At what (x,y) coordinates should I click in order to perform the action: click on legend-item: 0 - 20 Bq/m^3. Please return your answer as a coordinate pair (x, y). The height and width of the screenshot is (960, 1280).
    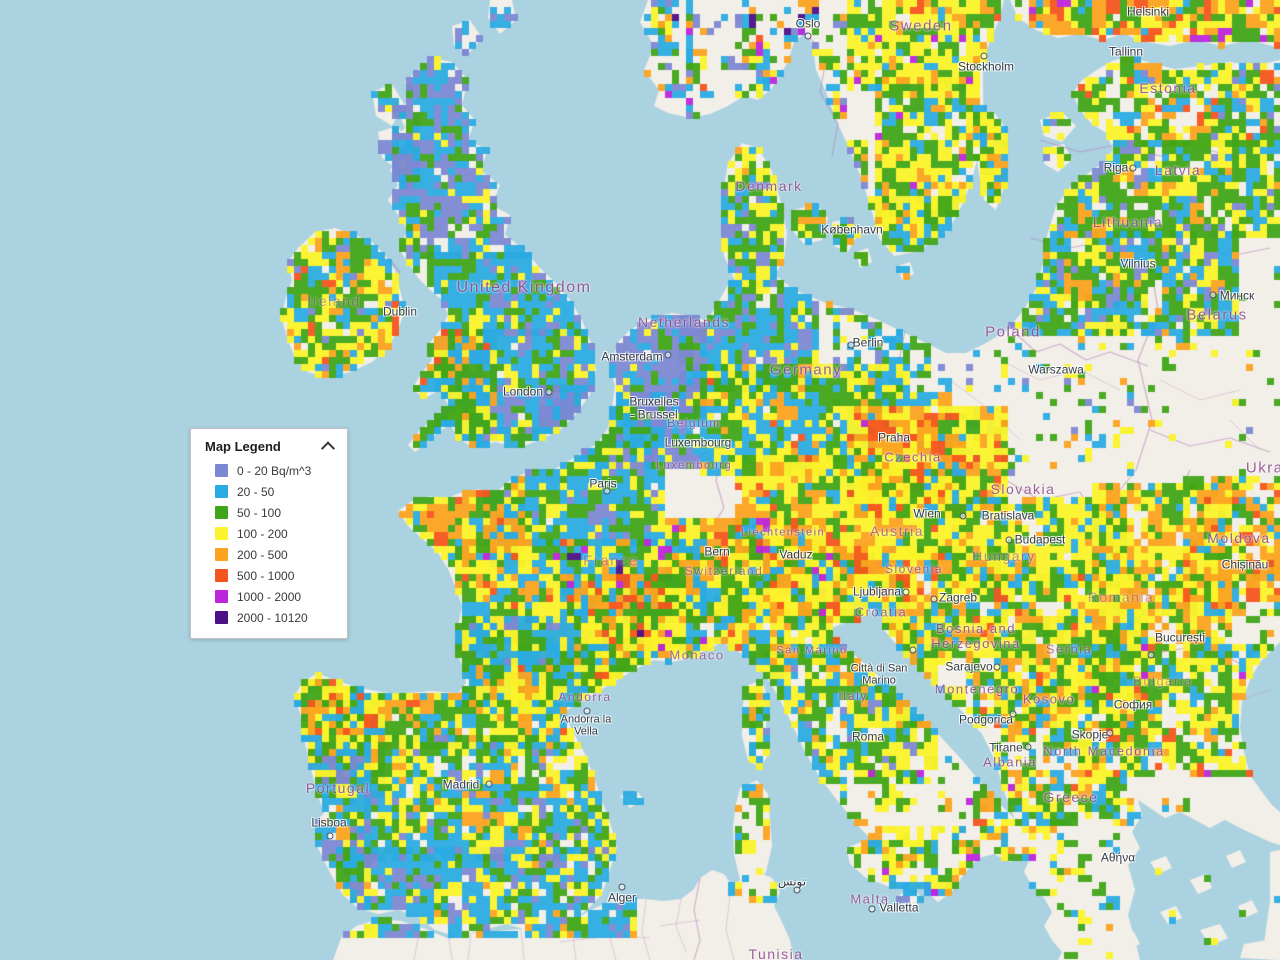
    Looking at the image, I should click on (281, 470).